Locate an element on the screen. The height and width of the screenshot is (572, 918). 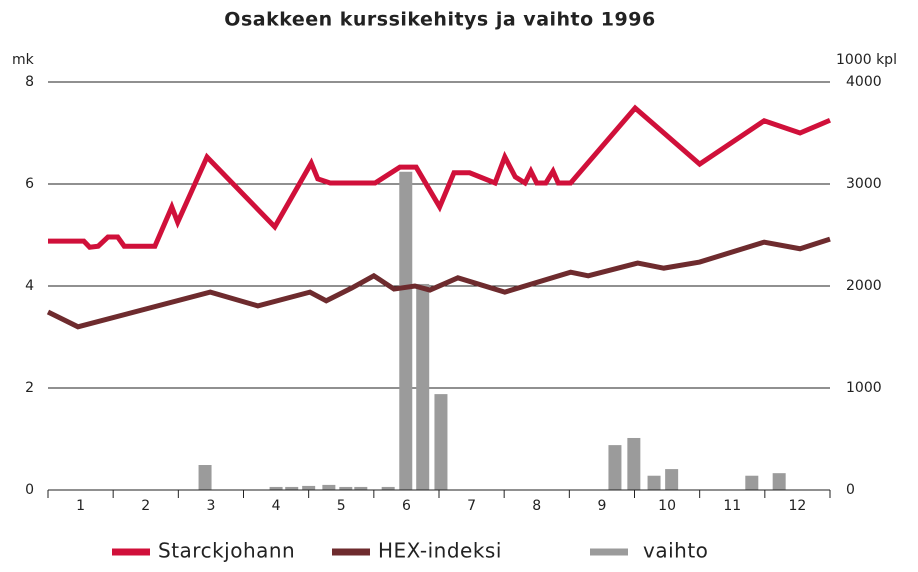
y2-axis-label: 1000 kpl is located at coordinates (866, 60).